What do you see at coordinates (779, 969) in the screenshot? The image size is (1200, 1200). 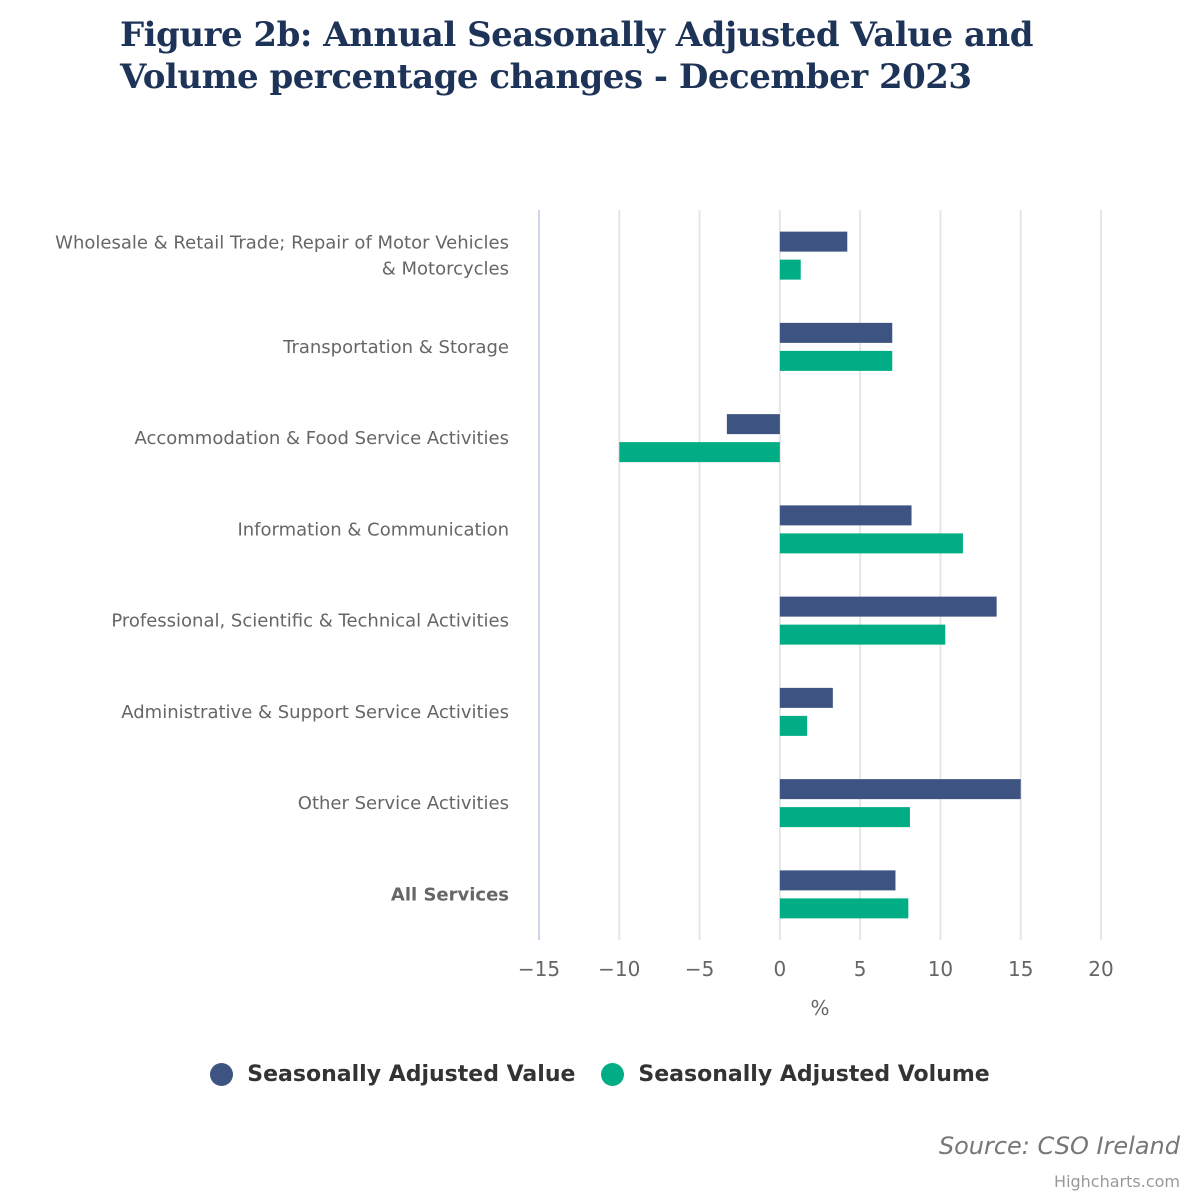 I see `x-tick-label: 0` at bounding box center [779, 969].